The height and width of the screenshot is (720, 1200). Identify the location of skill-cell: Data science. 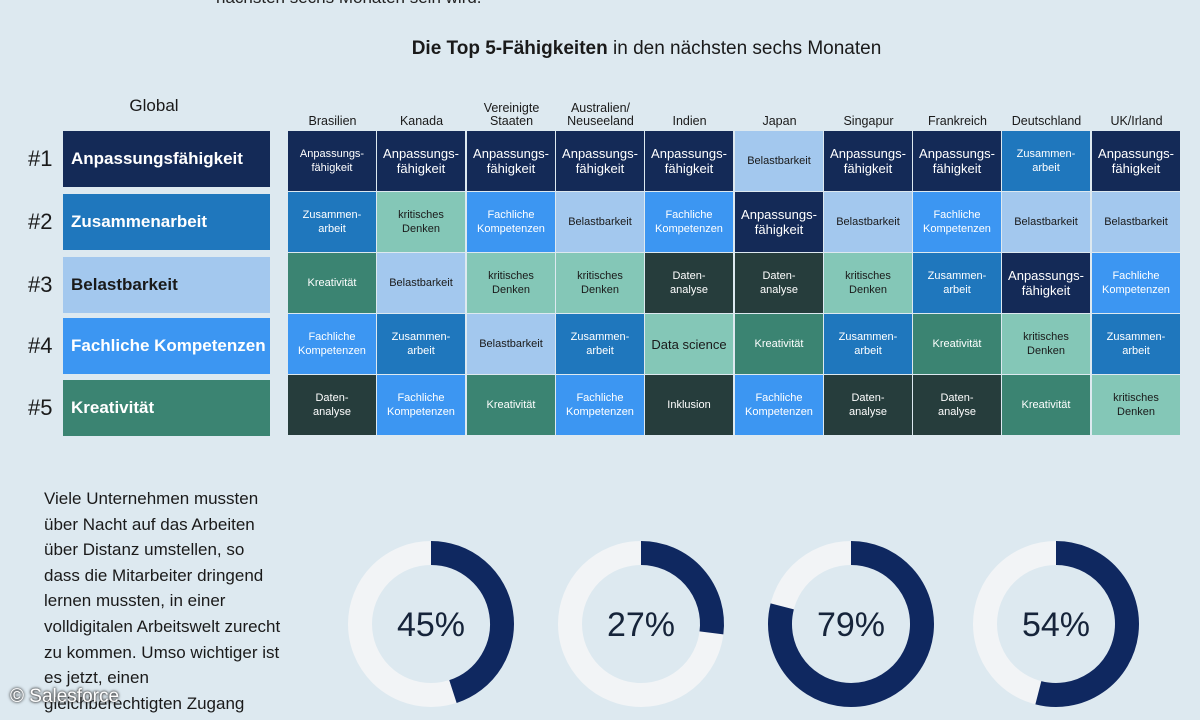
(689, 344).